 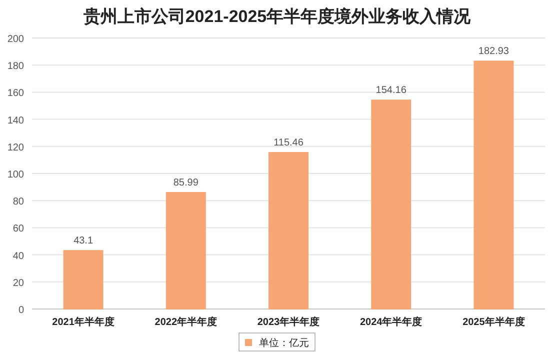 What do you see at coordinates (18, 202) in the screenshot?
I see `y-tick-label: 80` at bounding box center [18, 202].